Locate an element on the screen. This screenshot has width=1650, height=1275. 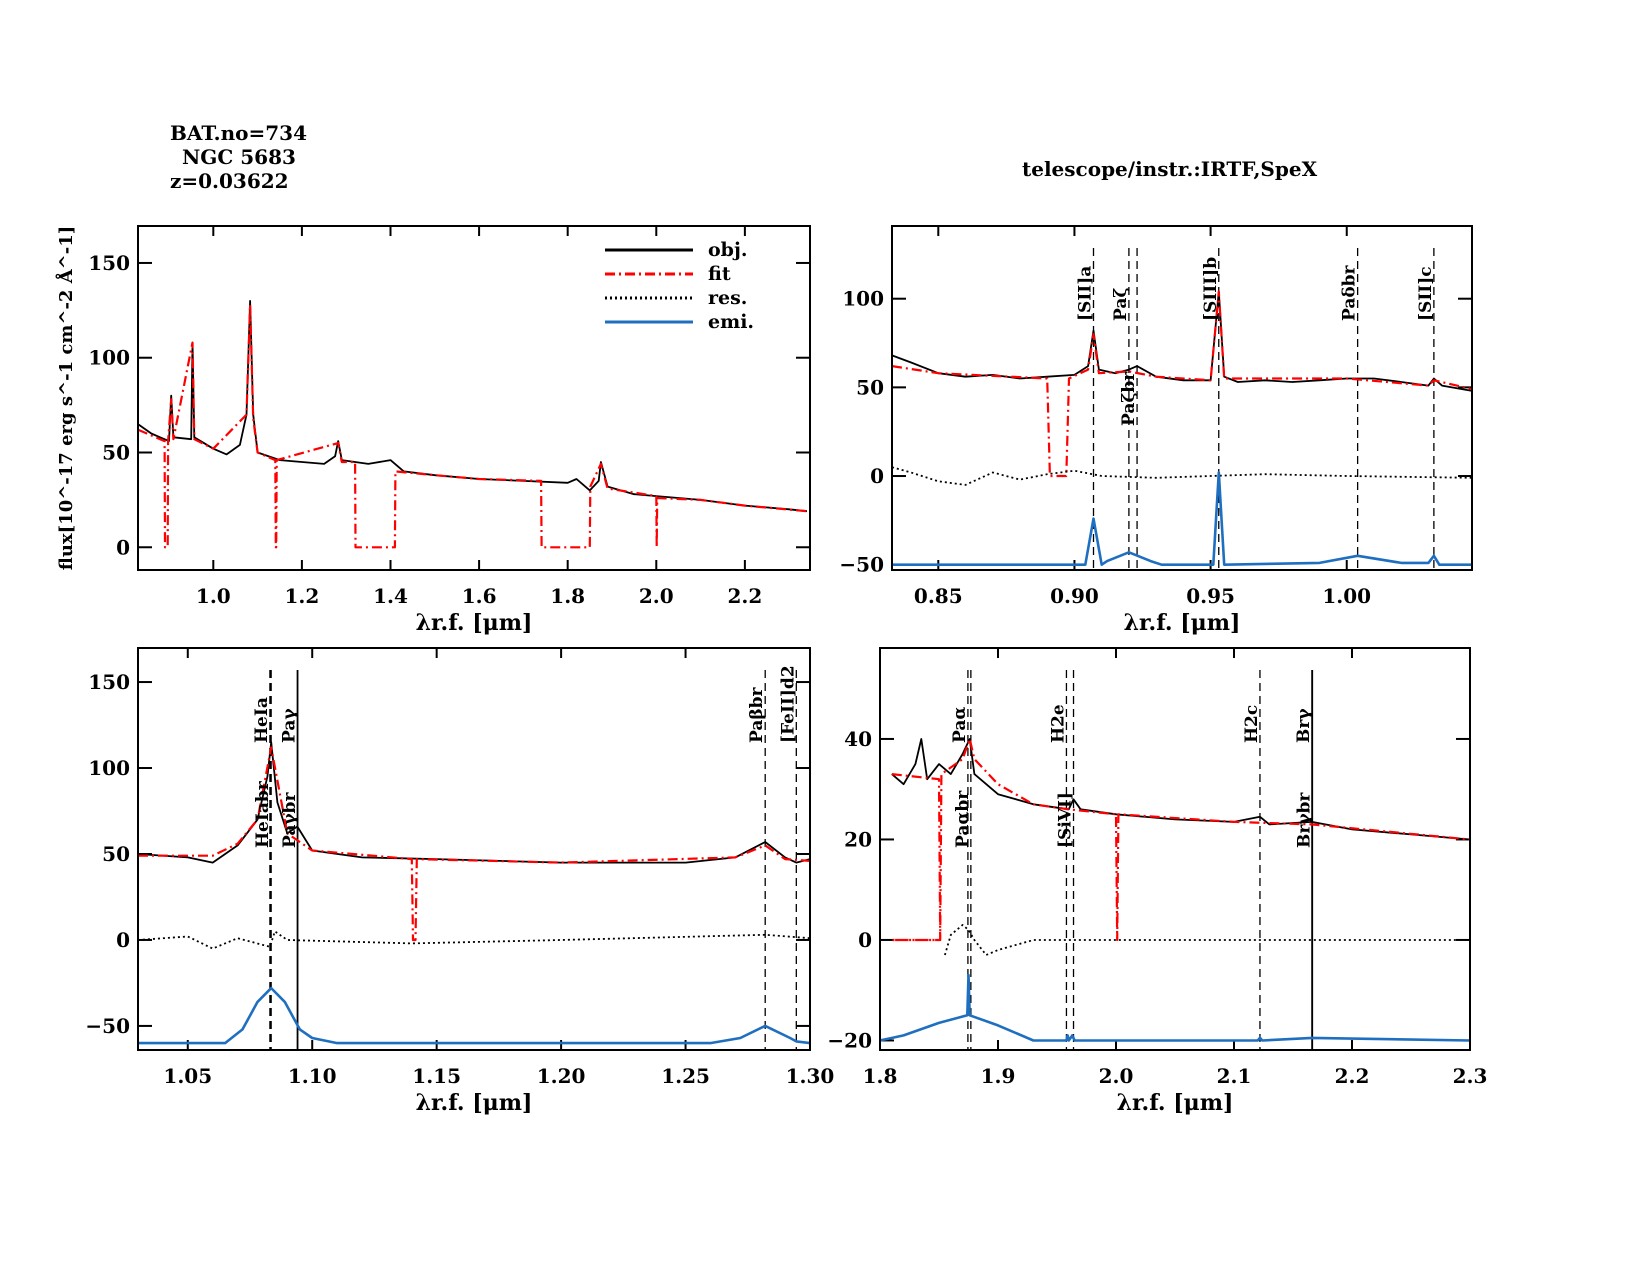
line-label: Paδbr is located at coordinates (1350, 292).